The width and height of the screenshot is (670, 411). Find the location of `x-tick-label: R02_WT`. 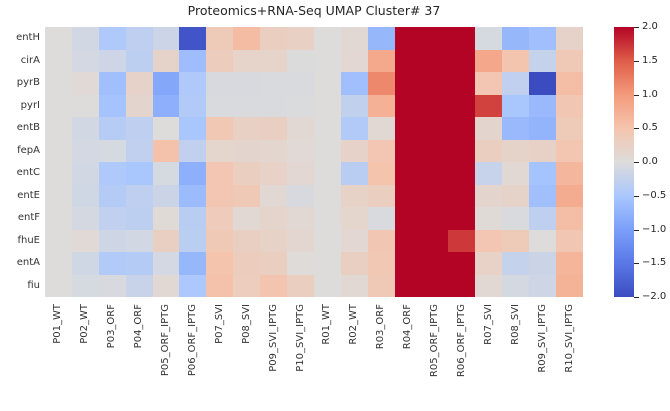

x-tick-label: R02_WT is located at coordinates (354, 324).